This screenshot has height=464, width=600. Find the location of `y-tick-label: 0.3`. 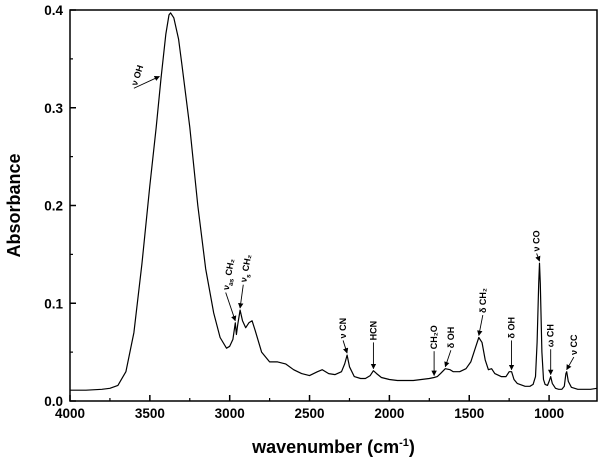

y-tick-label: 0.3 is located at coordinates (53, 108).